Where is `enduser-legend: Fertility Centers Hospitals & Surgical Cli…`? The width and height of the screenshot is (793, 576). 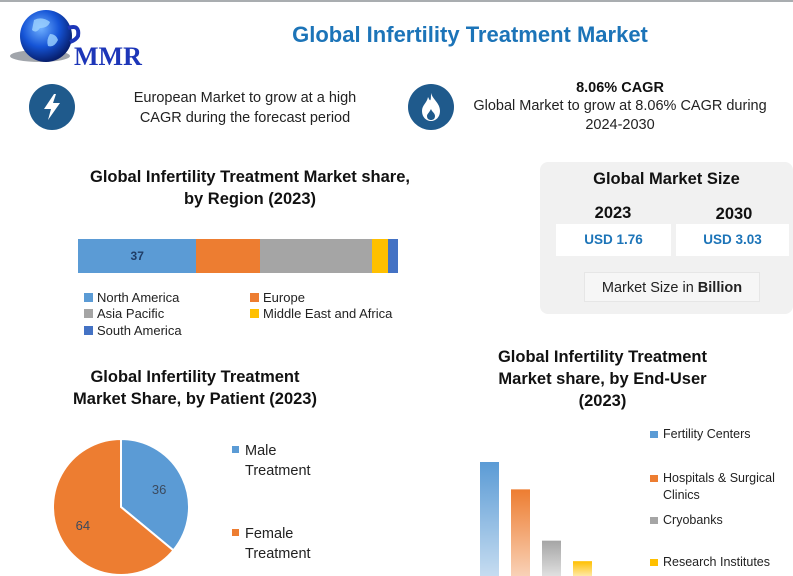 enduser-legend: Fertility Centers Hospitals & Surgical Cli… is located at coordinates (721, 501).